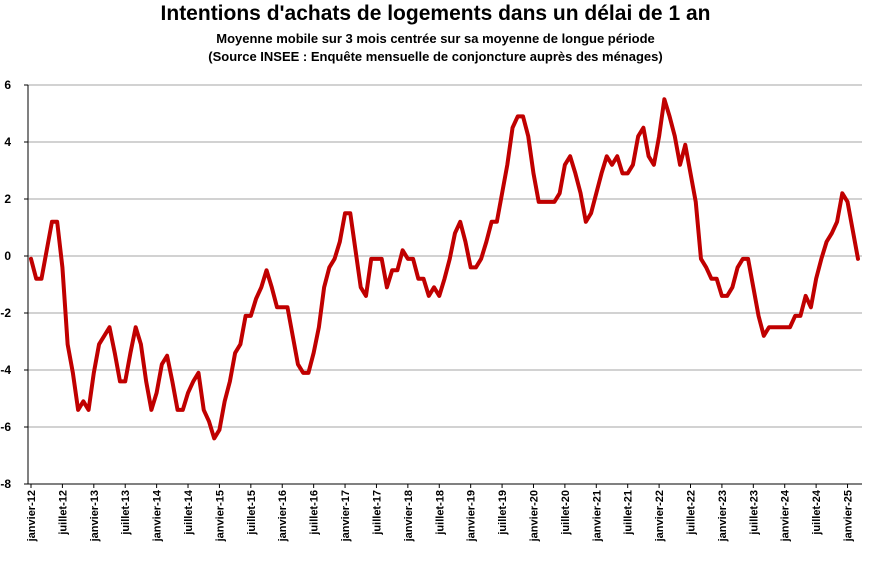 This screenshot has height=563, width=871. What do you see at coordinates (566, 513) in the screenshot?
I see `x-tick-label: juillet-20` at bounding box center [566, 513].